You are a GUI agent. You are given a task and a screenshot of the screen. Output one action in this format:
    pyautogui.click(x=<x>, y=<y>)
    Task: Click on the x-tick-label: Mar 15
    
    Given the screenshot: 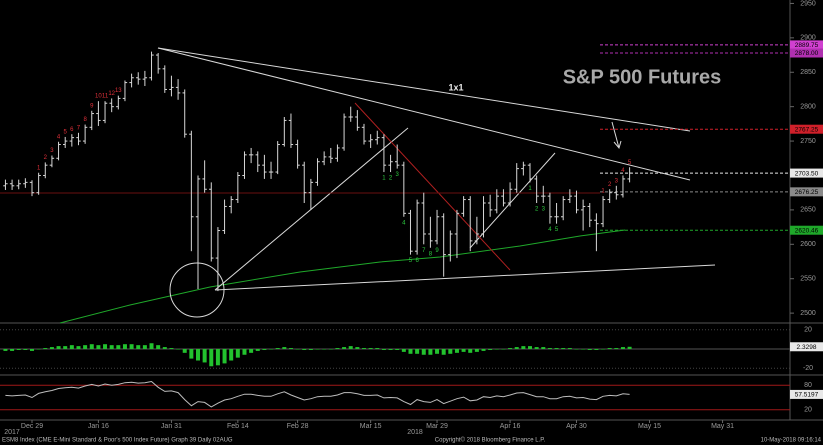 What is the action you would take?
    pyautogui.click(x=371, y=426)
    